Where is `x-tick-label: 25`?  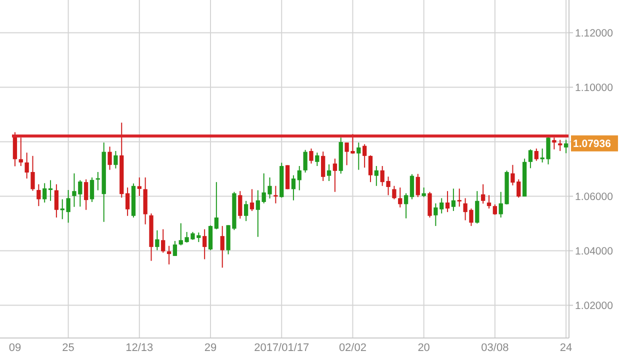
x-tick-label: 25 is located at coordinates (68, 348).